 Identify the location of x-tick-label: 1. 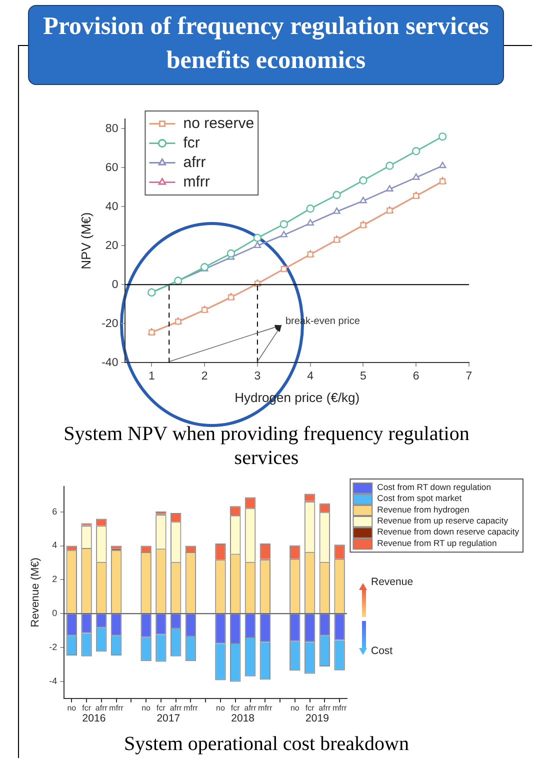
(151, 376).